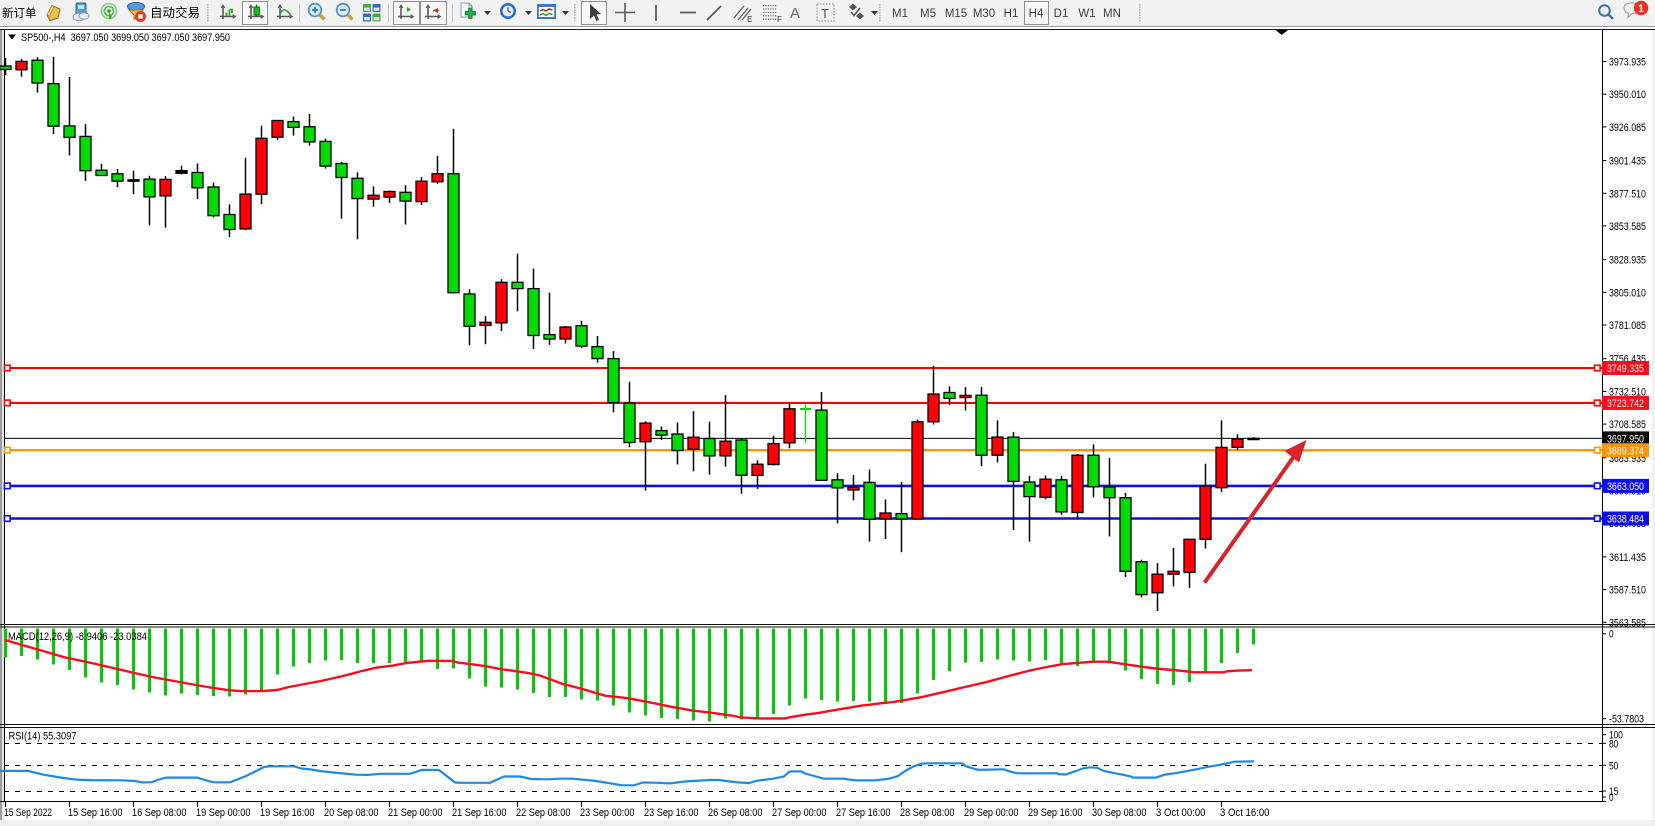 The width and height of the screenshot is (1655, 826). I want to click on svg-text: 3950.010, so click(1627, 95).